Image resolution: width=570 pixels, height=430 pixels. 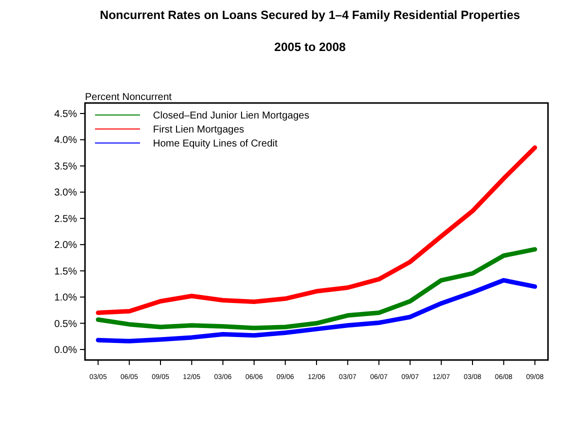 What do you see at coordinates (310, 47) in the screenshot?
I see `chart-subtitle: 2005 to 2008` at bounding box center [310, 47].